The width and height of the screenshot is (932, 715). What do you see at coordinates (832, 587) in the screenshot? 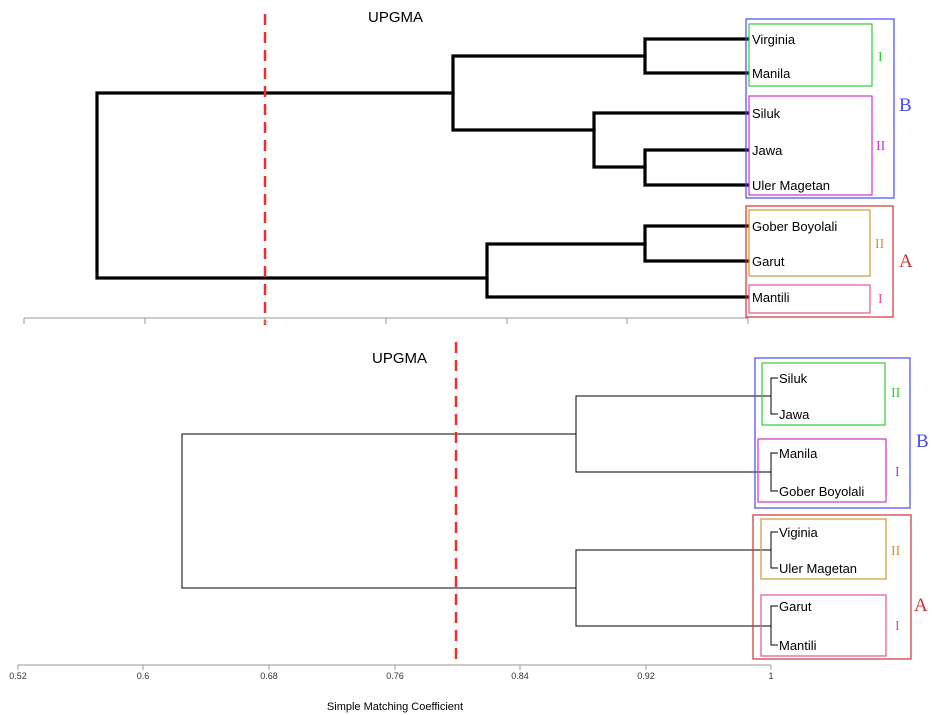
I see `group-a-box-bottom` at bounding box center [832, 587].